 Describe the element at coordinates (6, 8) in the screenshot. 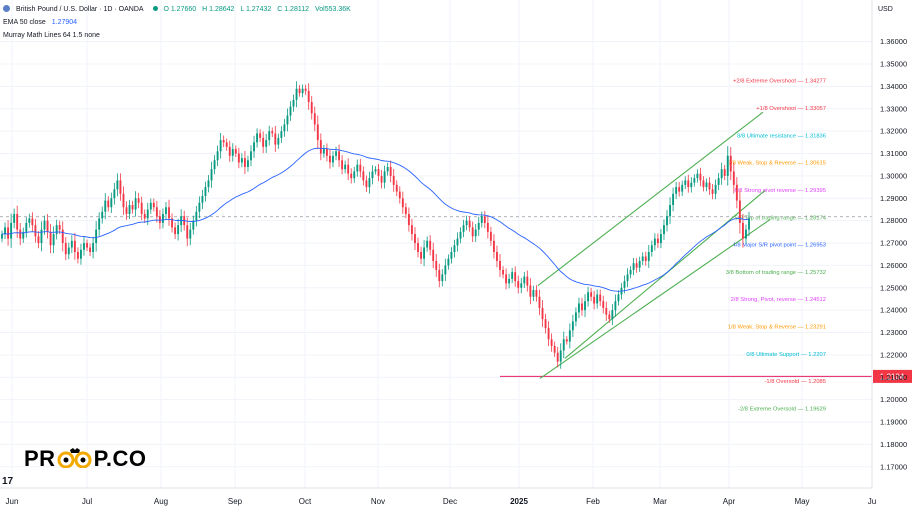

I see `currency-flag-icon` at that location.